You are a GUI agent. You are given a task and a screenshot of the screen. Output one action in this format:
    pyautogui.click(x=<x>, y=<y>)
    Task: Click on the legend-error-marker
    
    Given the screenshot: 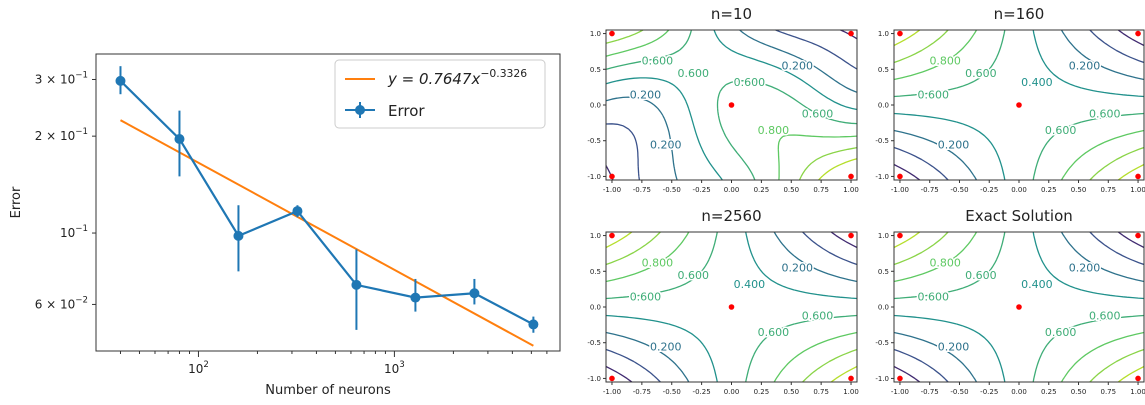 What is the action you would take?
    pyautogui.click(x=360, y=110)
    